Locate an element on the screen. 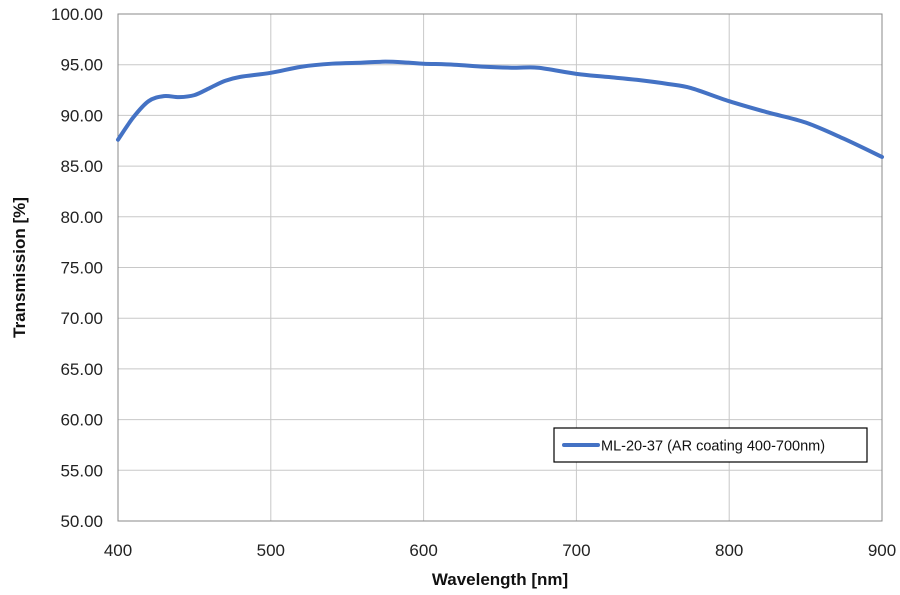 The width and height of the screenshot is (900, 595). x-tick-labels: 400 500 600 700 800 900 is located at coordinates (500, 550).